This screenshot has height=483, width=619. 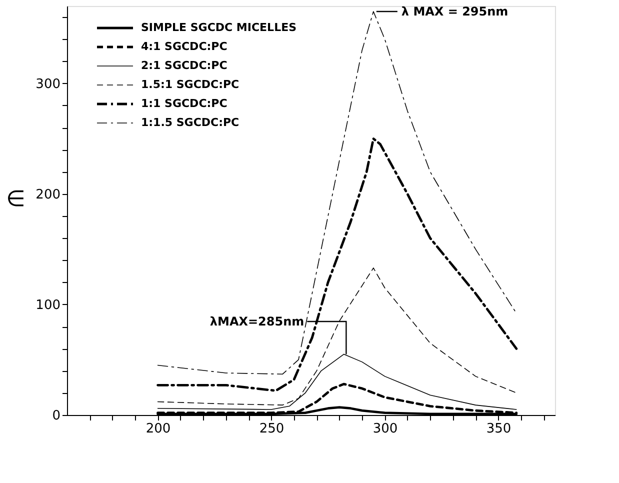 I want to click on y-tick-label: 300, so click(x=48, y=84).